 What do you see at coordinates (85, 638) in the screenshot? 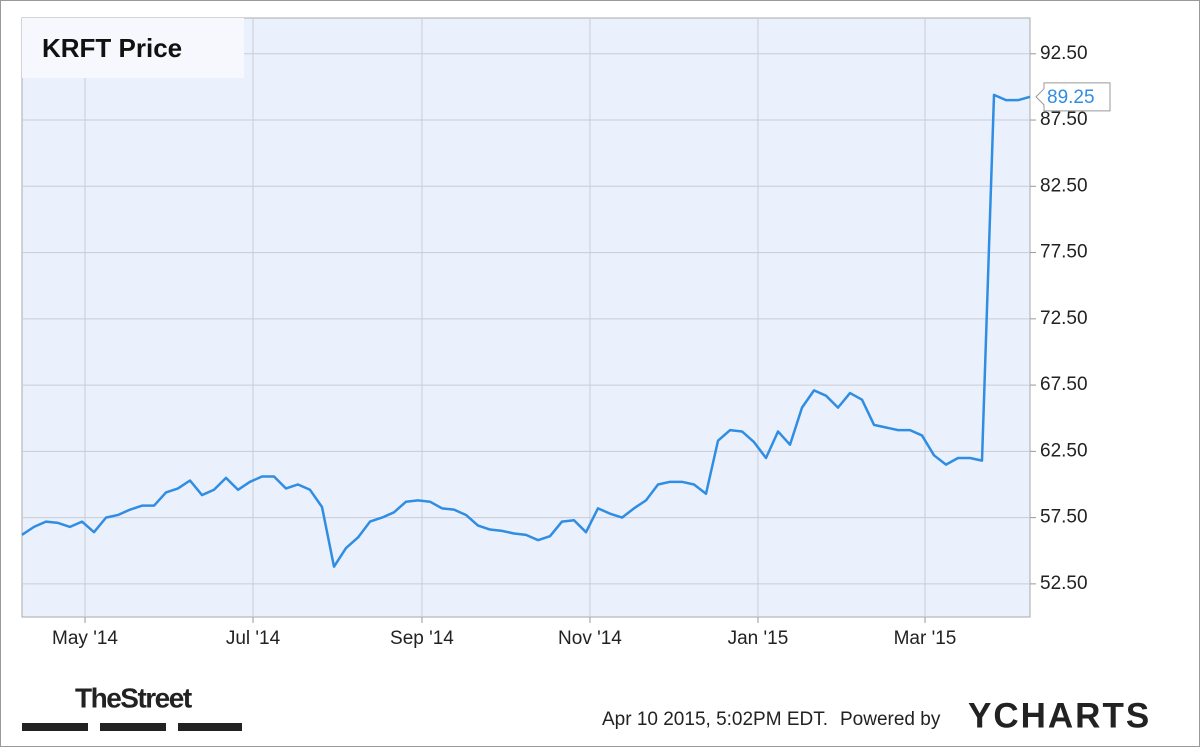
I see `x-tick-label: May '14` at bounding box center [85, 638].